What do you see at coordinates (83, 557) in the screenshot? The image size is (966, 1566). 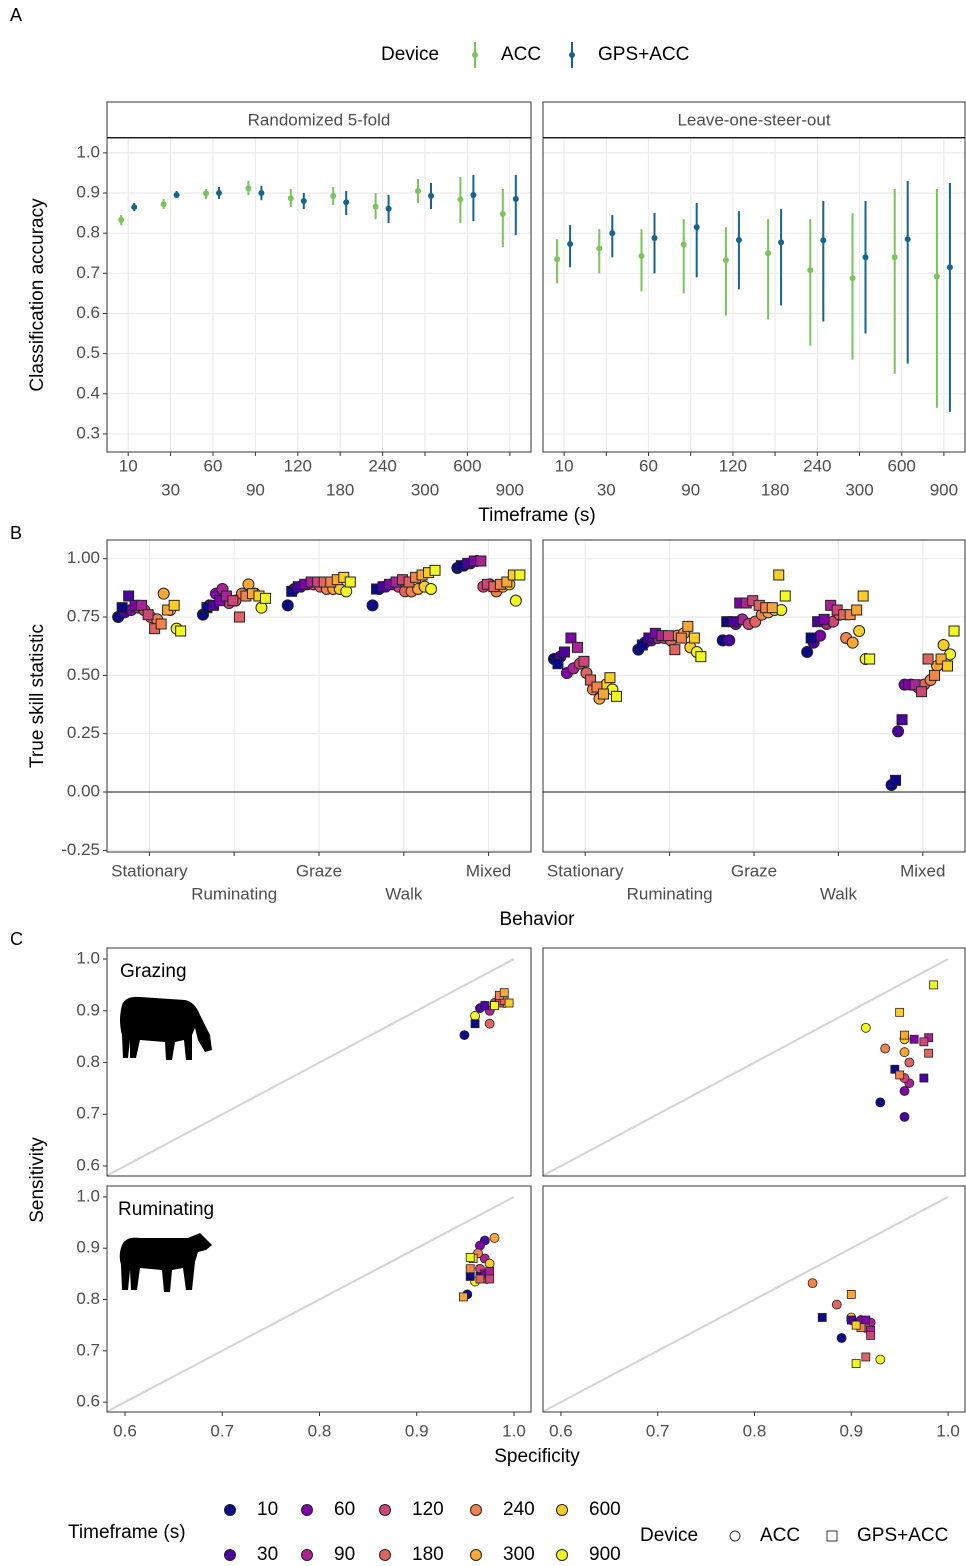 I see `y-tick-label: 1.00` at bounding box center [83, 557].